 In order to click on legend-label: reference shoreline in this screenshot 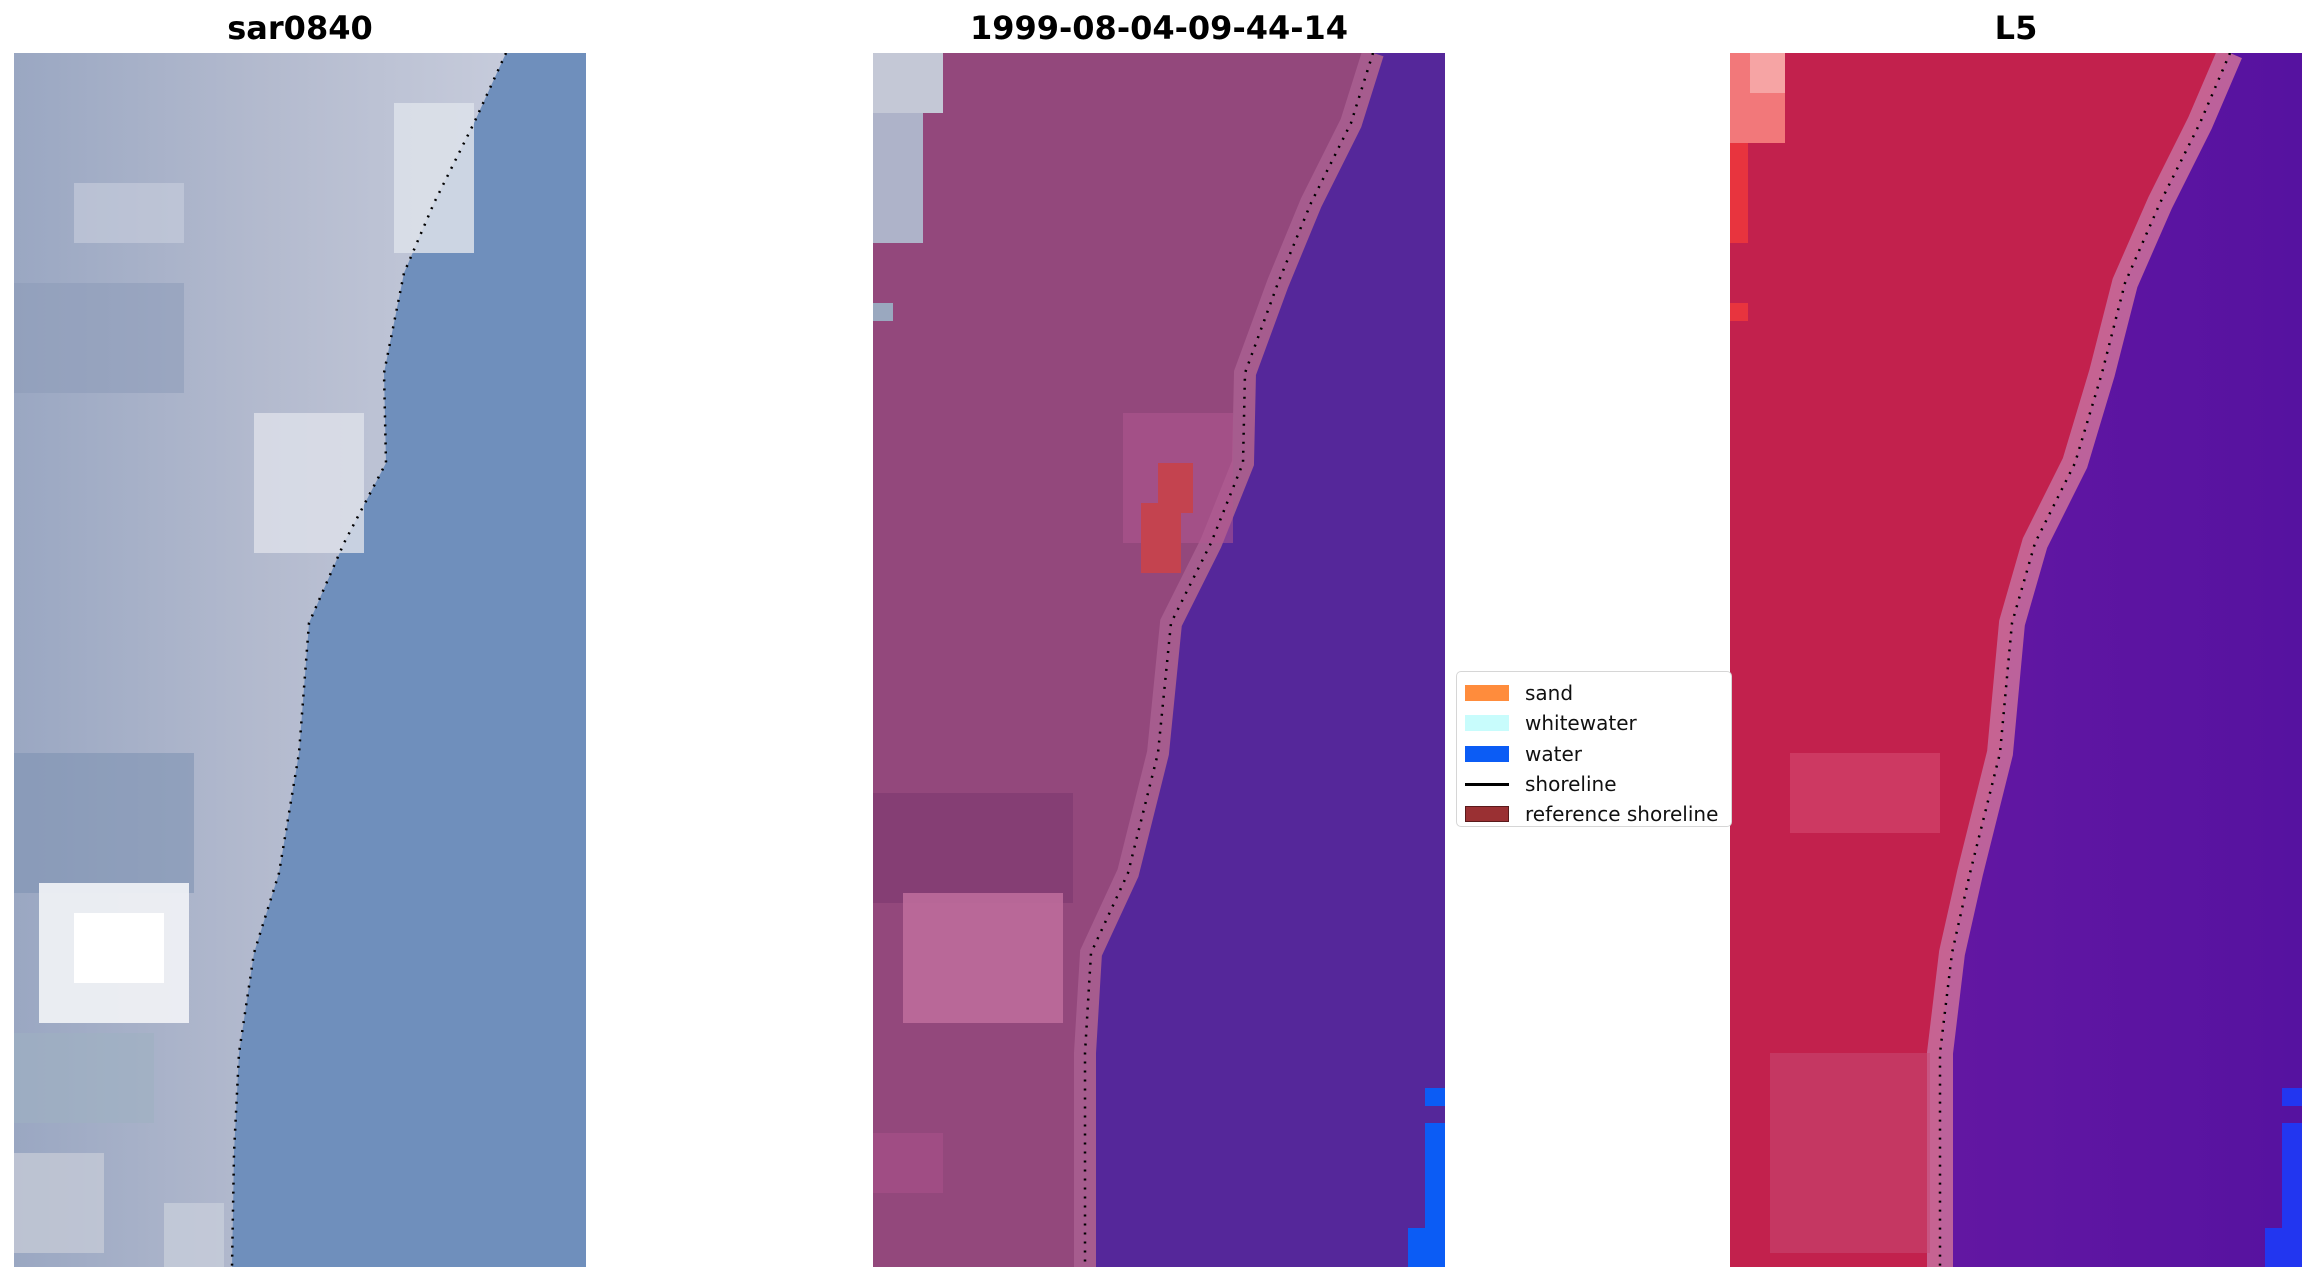, I will do `click(1622, 814)`.